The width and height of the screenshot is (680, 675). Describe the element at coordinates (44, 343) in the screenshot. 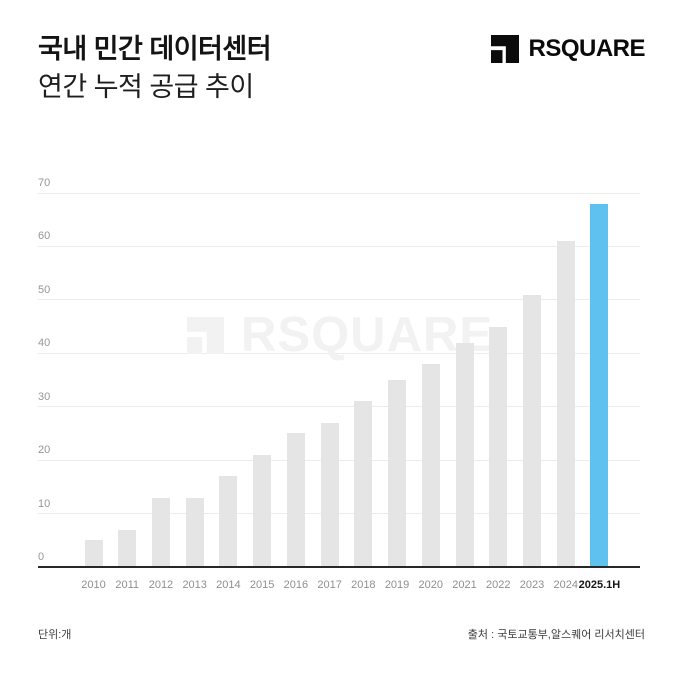

I see `y-axis-tick-40: 40` at that location.